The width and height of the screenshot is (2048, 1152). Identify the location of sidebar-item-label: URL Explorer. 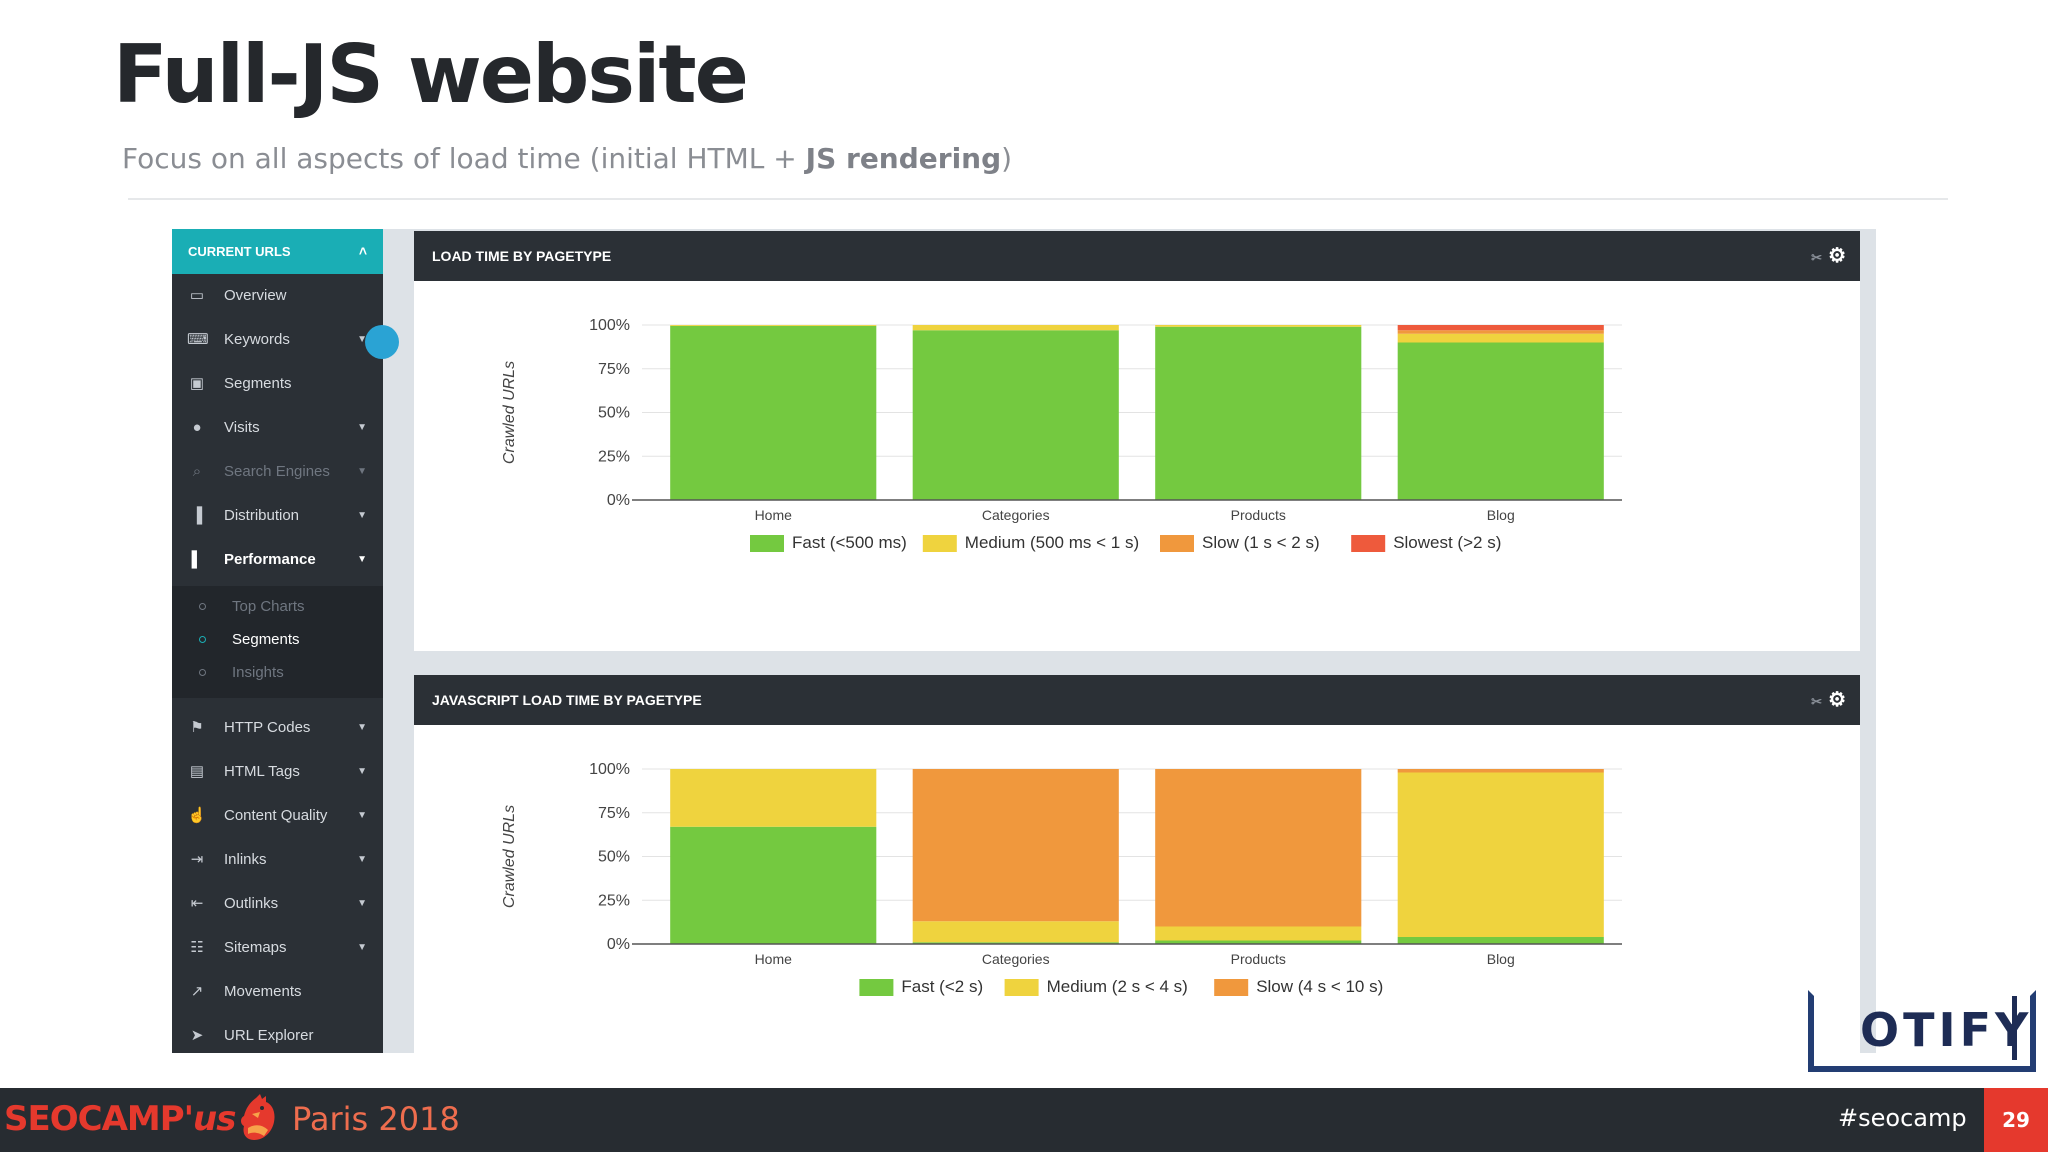
(269, 1035).